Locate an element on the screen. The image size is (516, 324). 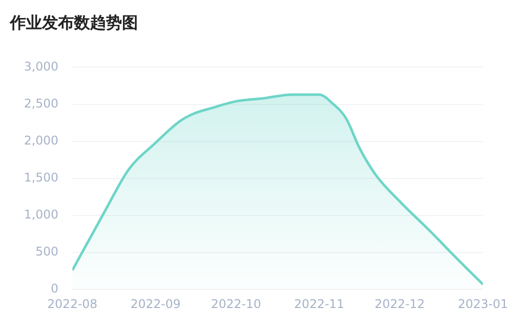
y-tick-label: 3,000 is located at coordinates (41, 66).